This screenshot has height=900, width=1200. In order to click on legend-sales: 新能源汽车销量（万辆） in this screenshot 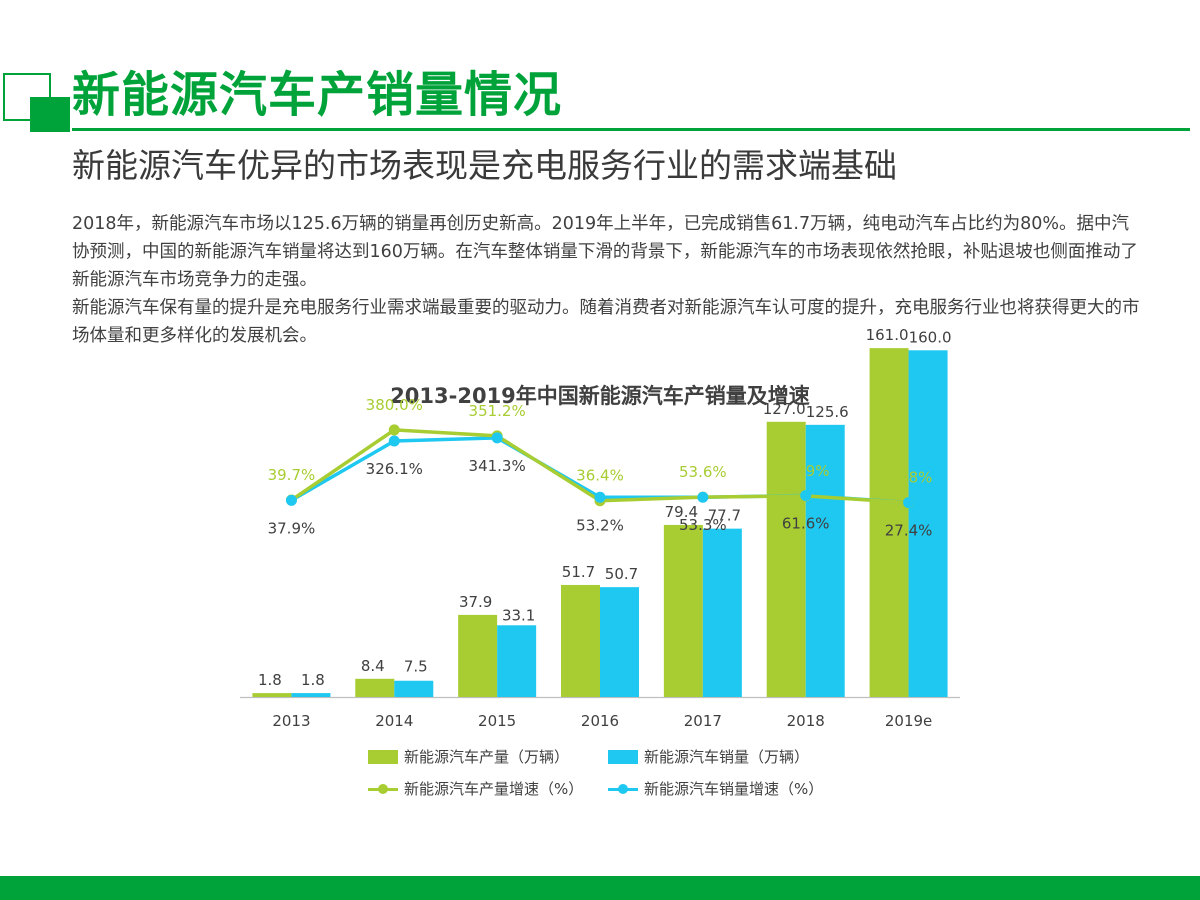, I will do `click(708, 756)`.